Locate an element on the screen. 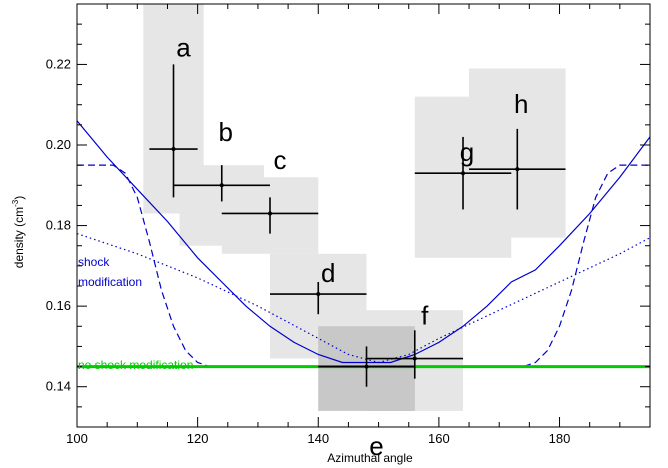  y-axis-title: density (cm-3) is located at coordinates (18, 232).